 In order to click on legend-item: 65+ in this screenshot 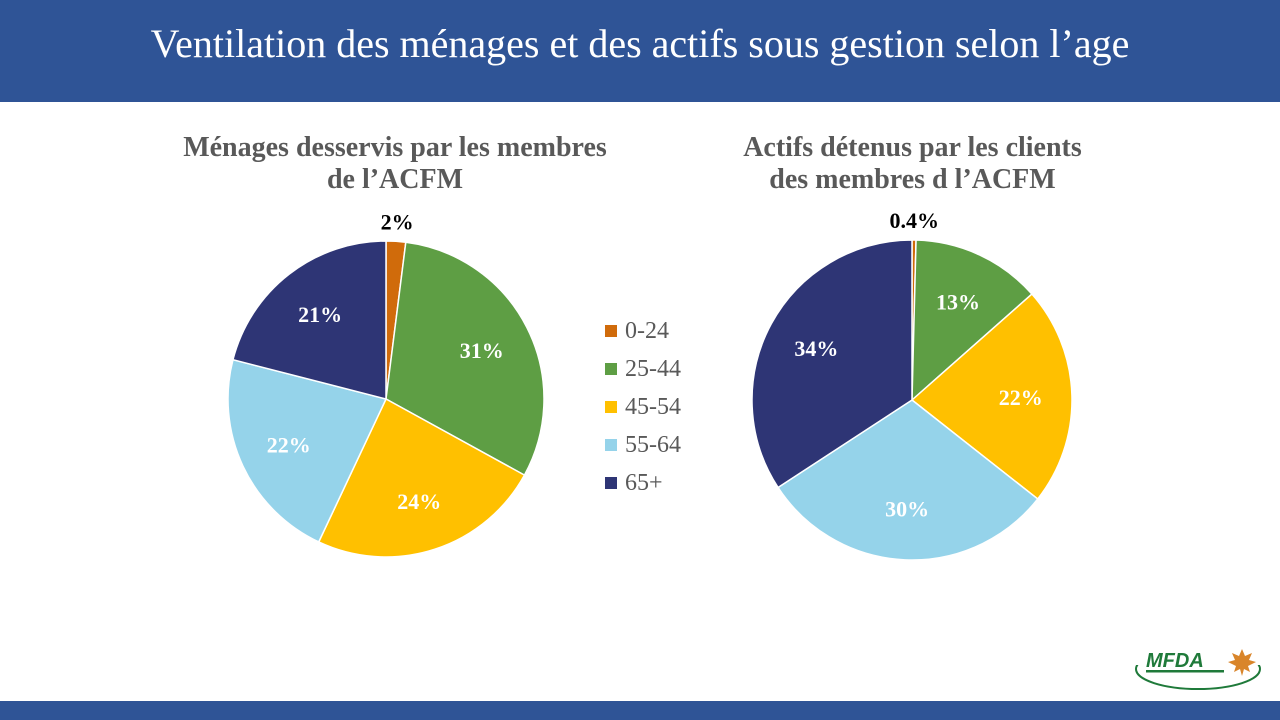, I will do `click(643, 483)`.